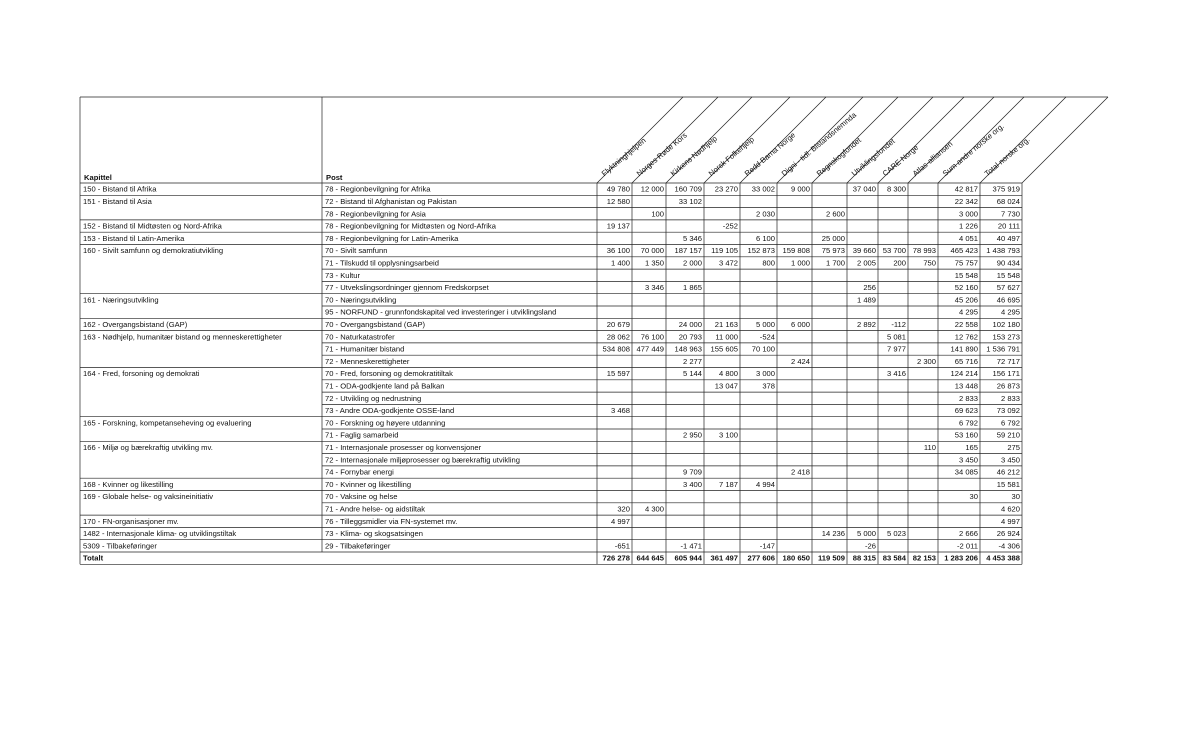 The image size is (1197, 748). What do you see at coordinates (1008, 484) in the screenshot?
I see `number-cell: 15 581` at bounding box center [1008, 484].